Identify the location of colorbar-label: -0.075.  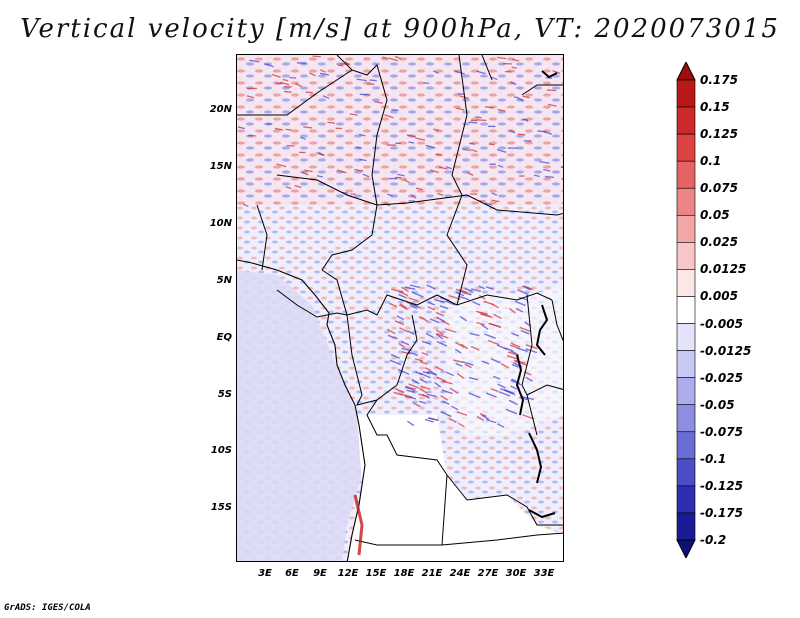
(721, 431).